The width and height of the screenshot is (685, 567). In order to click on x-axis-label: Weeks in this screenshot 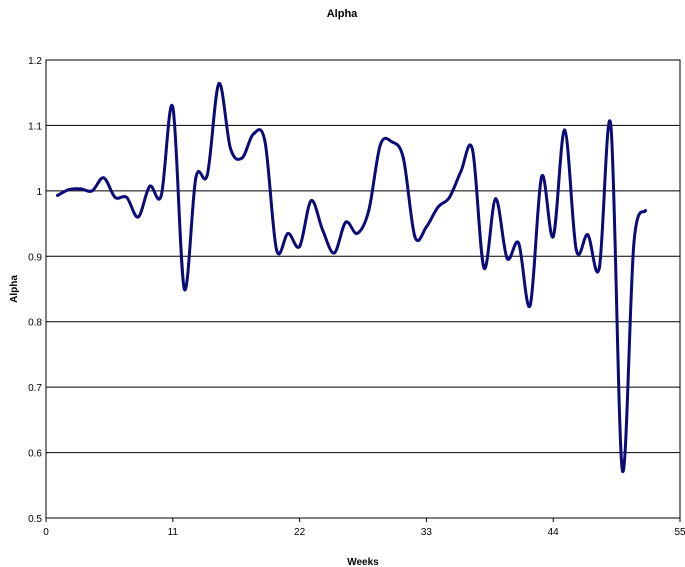, I will do `click(363, 562)`.